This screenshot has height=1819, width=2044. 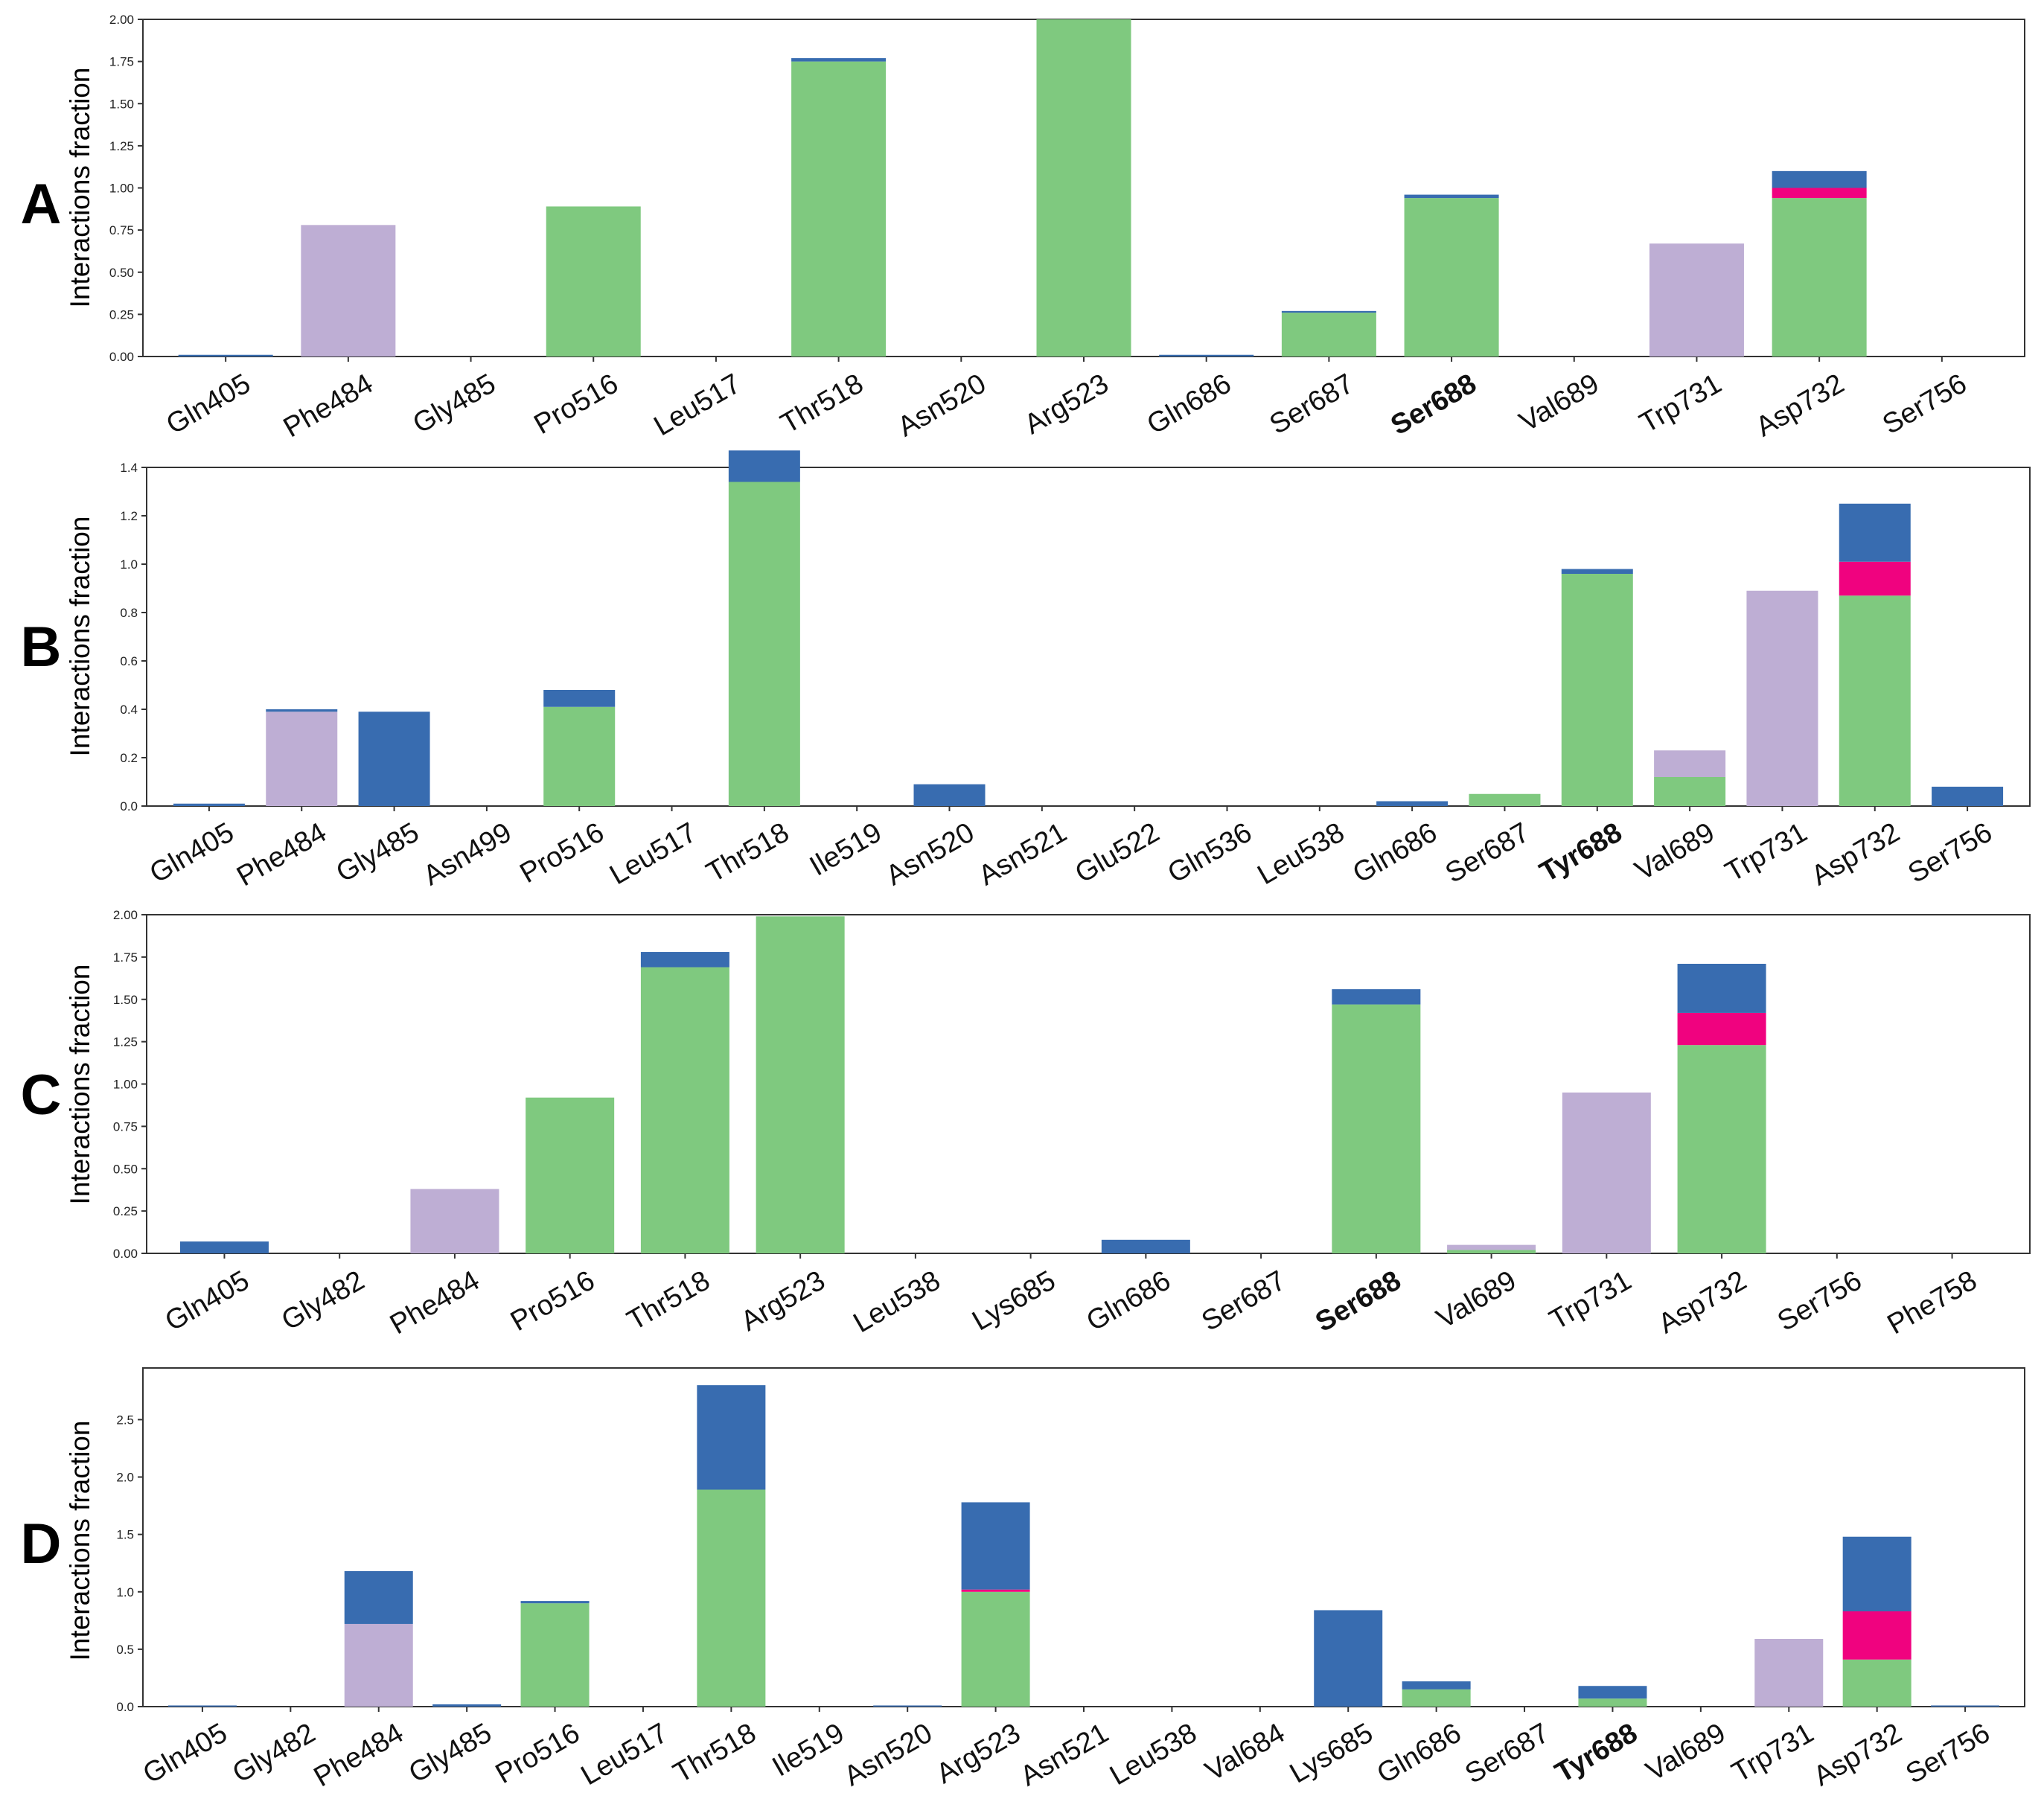 I want to click on x-tick-label: Leu538, so click(x=1153, y=1754).